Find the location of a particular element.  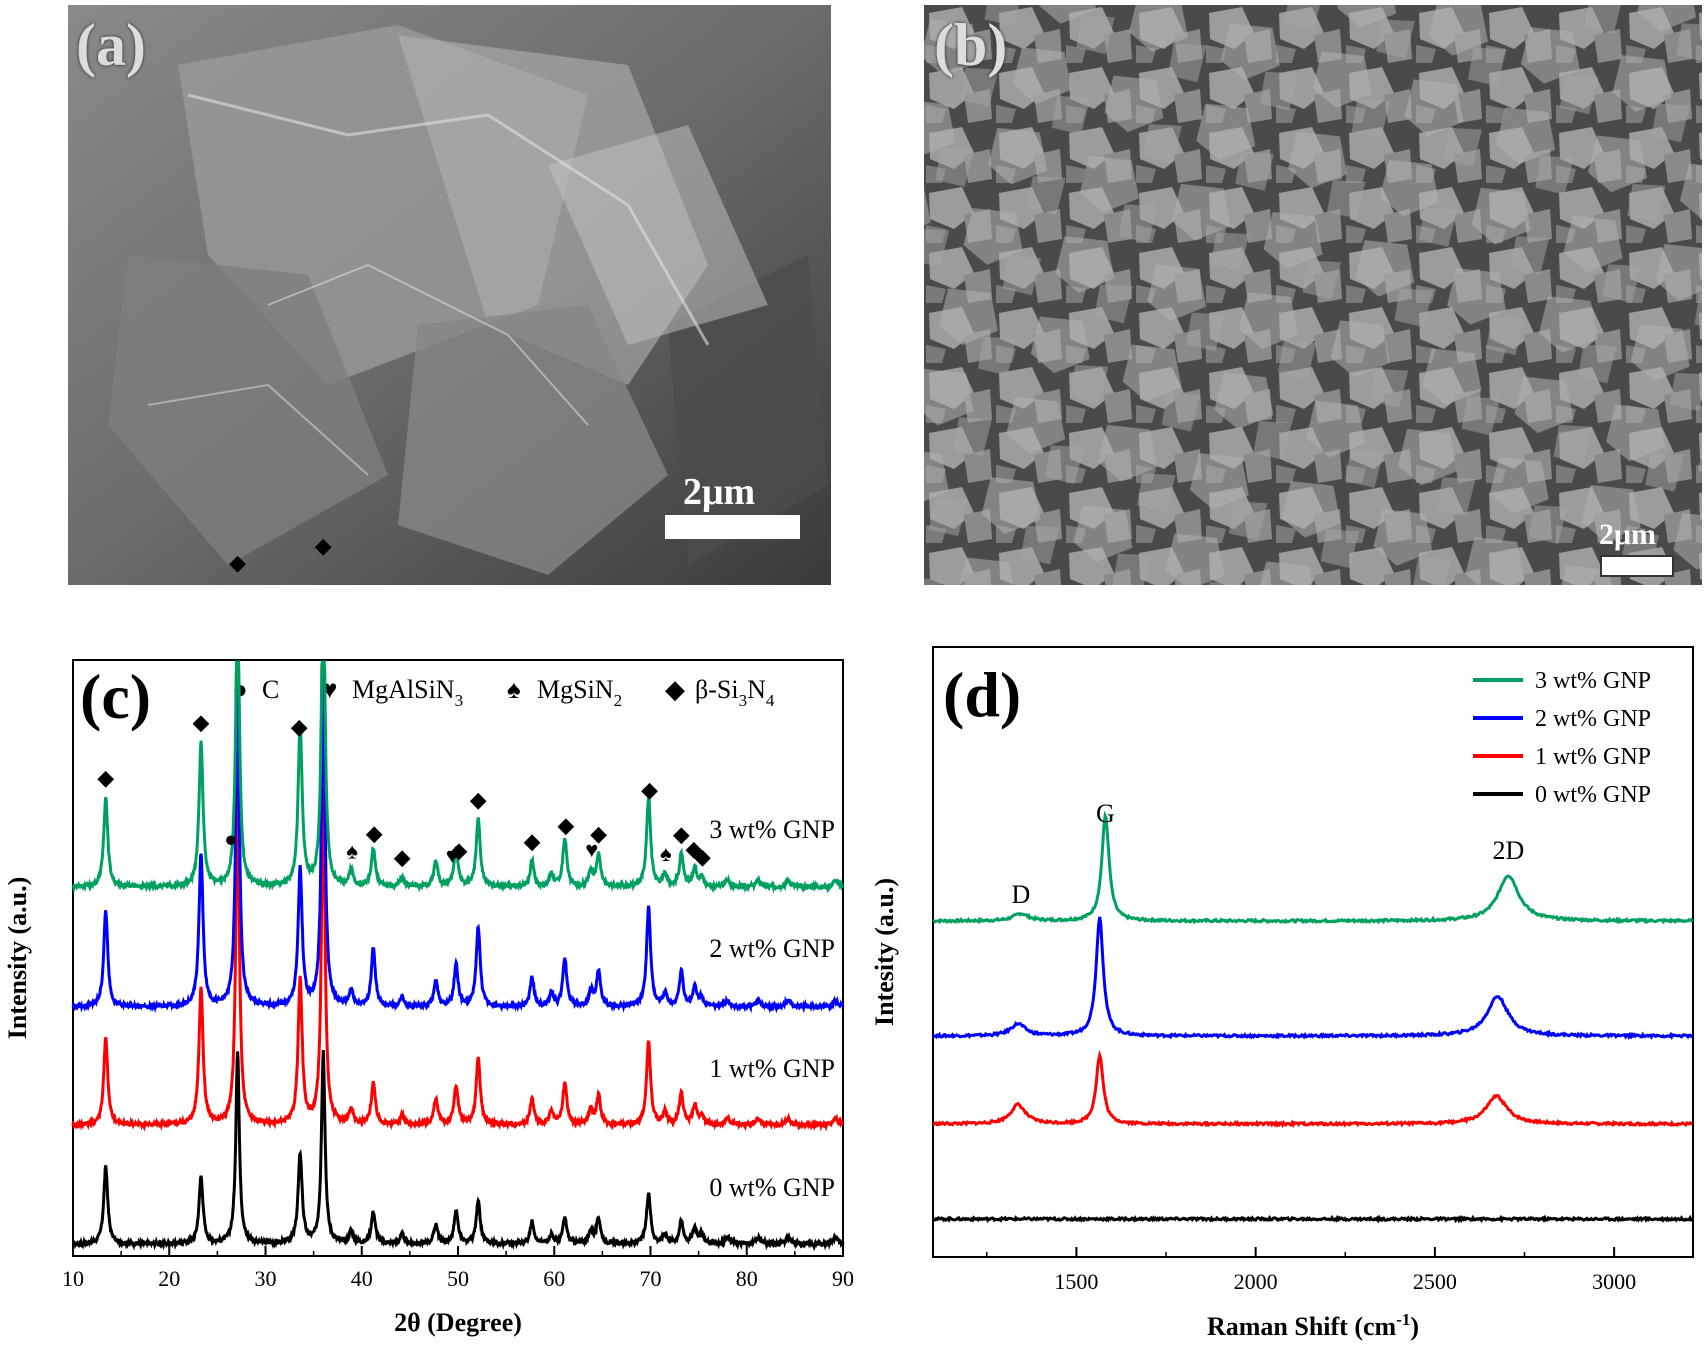

raman-legend-label: 0 wt% GNP is located at coordinates (1593, 795).